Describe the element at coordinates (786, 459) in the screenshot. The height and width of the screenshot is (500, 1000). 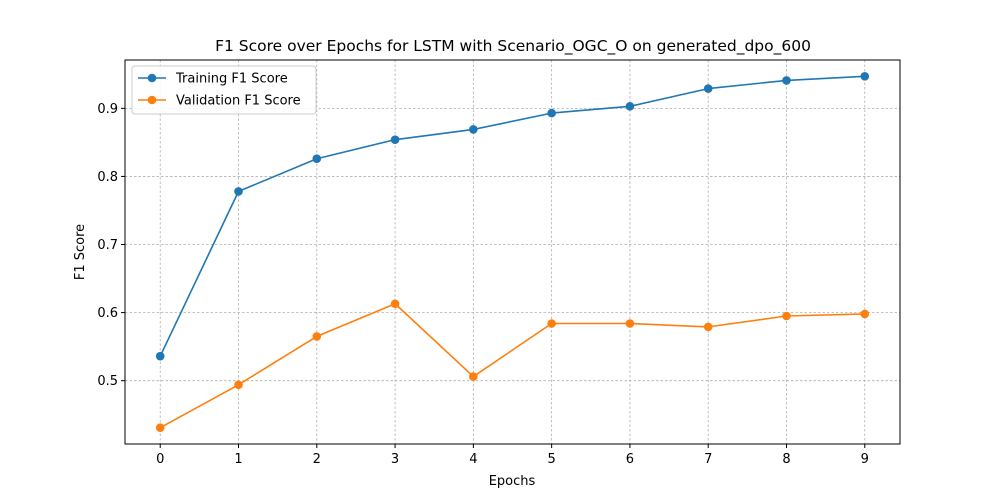
I see `x-tick-label: 8` at that location.